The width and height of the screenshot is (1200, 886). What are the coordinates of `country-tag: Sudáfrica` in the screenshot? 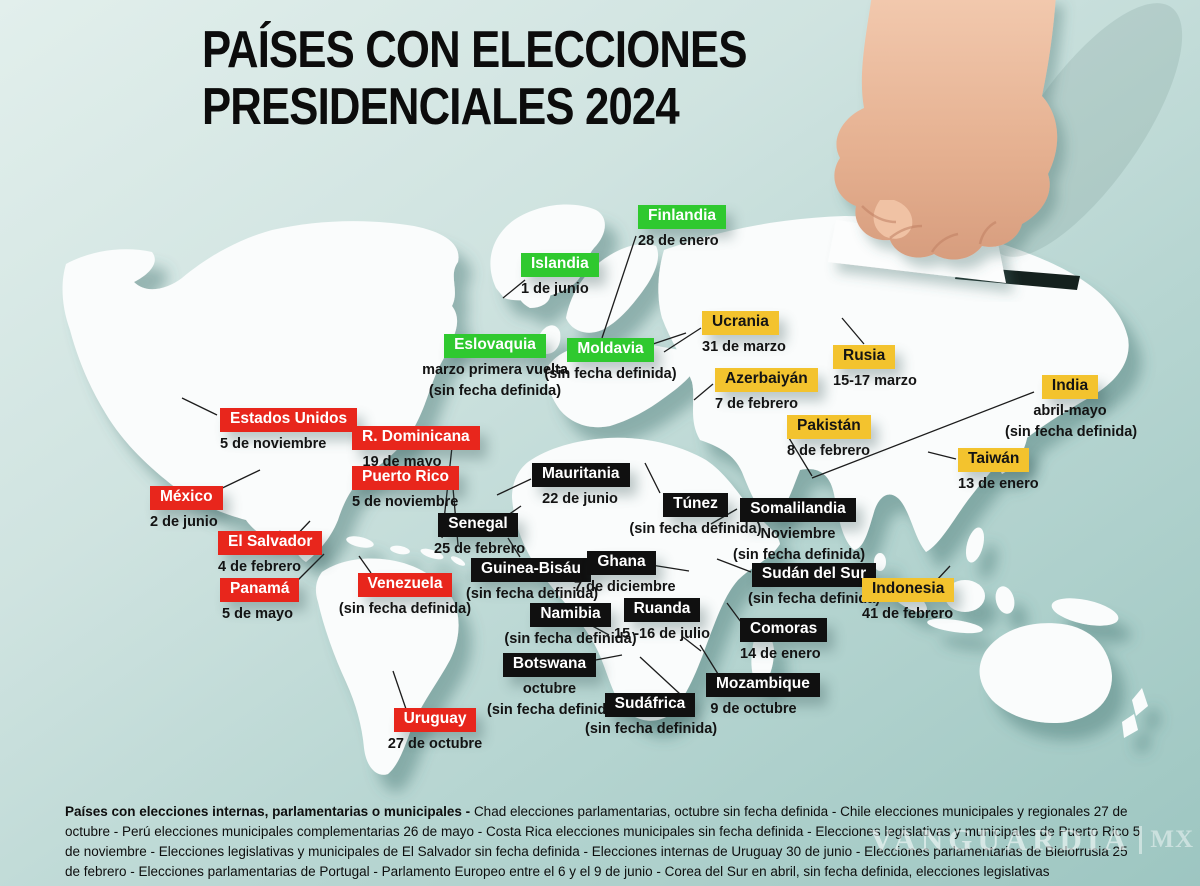 It's located at (650, 705).